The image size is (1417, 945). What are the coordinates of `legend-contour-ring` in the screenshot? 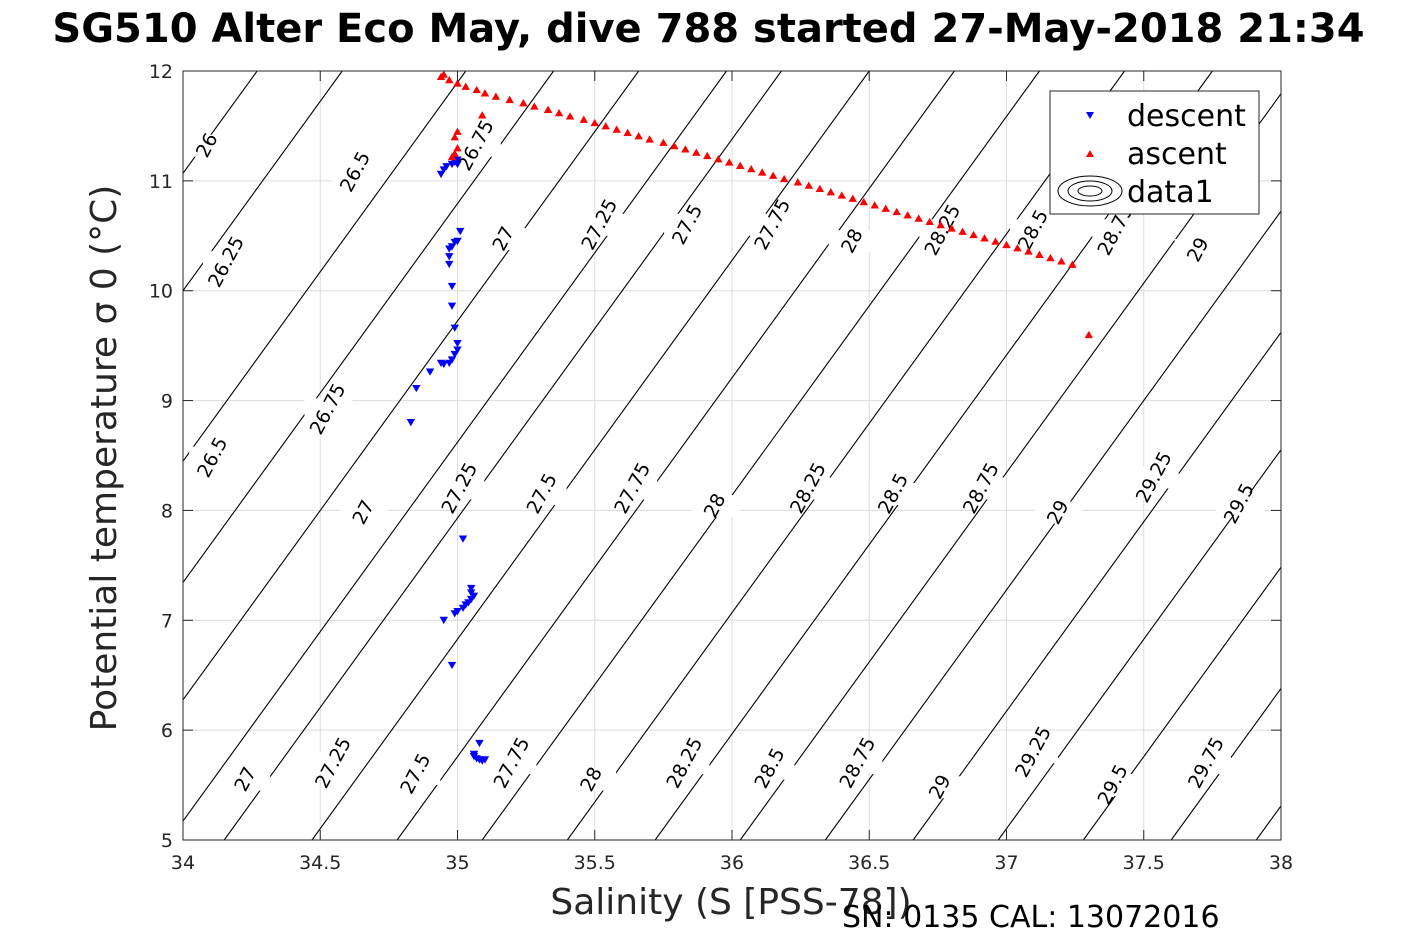 It's located at (1090, 191).